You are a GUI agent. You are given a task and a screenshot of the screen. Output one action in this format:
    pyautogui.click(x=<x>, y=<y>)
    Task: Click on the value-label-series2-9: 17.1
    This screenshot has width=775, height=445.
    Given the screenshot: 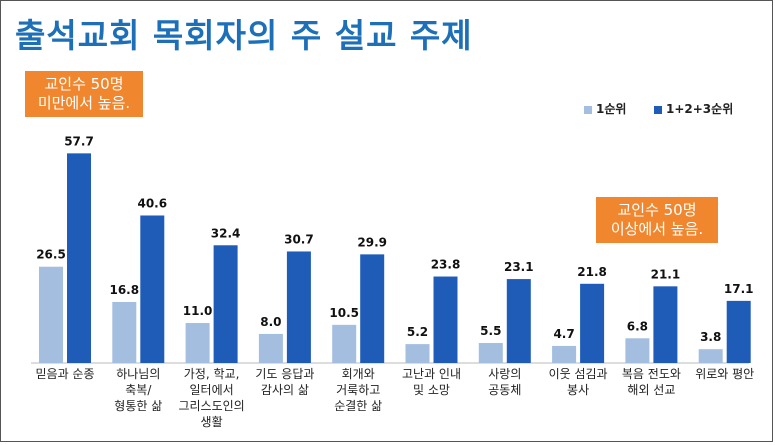 What is the action you would take?
    pyautogui.click(x=739, y=289)
    